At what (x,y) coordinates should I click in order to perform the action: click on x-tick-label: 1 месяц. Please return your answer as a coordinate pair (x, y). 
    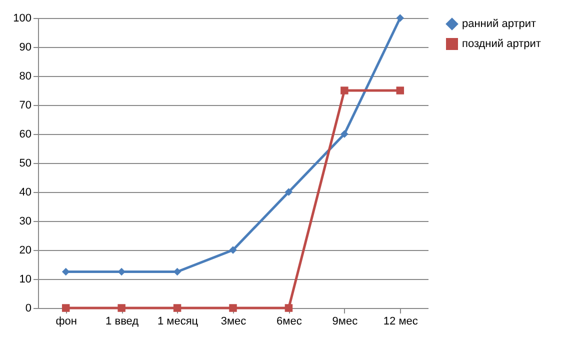
    Looking at the image, I should click on (178, 322).